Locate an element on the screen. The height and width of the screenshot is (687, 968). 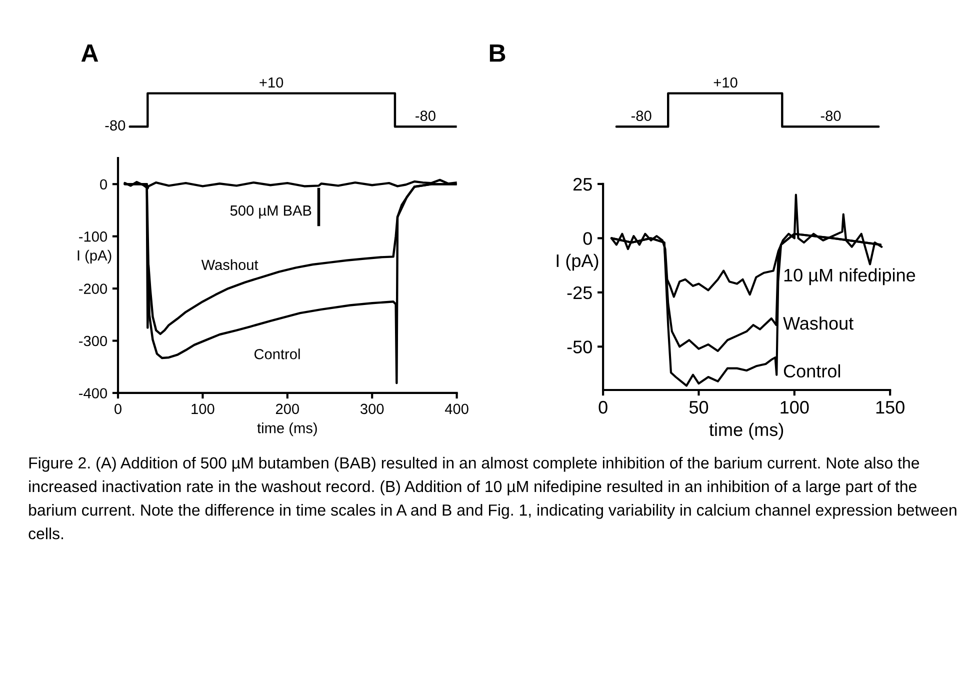
x-tick-label: 300 is located at coordinates (372, 409).